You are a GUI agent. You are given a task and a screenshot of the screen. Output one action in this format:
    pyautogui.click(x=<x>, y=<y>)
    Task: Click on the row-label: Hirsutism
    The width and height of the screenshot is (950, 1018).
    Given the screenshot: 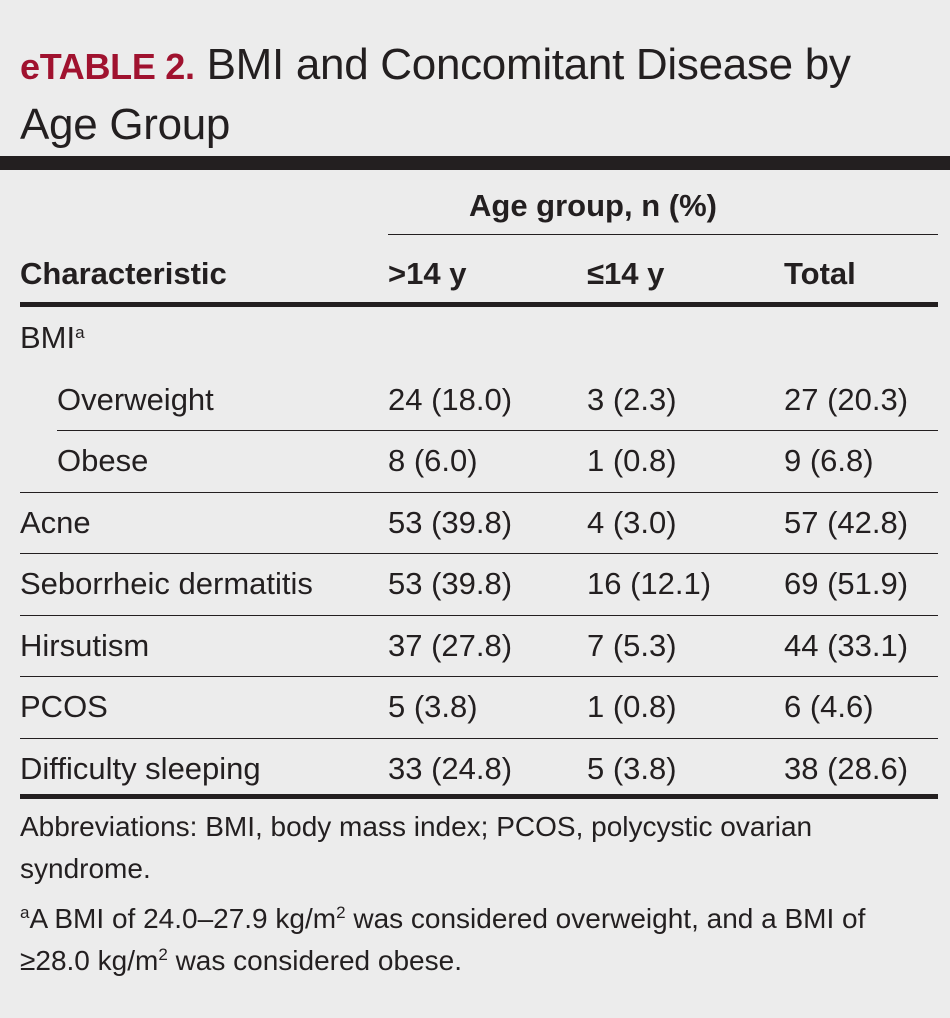 What is the action you would take?
    pyautogui.click(x=85, y=645)
    